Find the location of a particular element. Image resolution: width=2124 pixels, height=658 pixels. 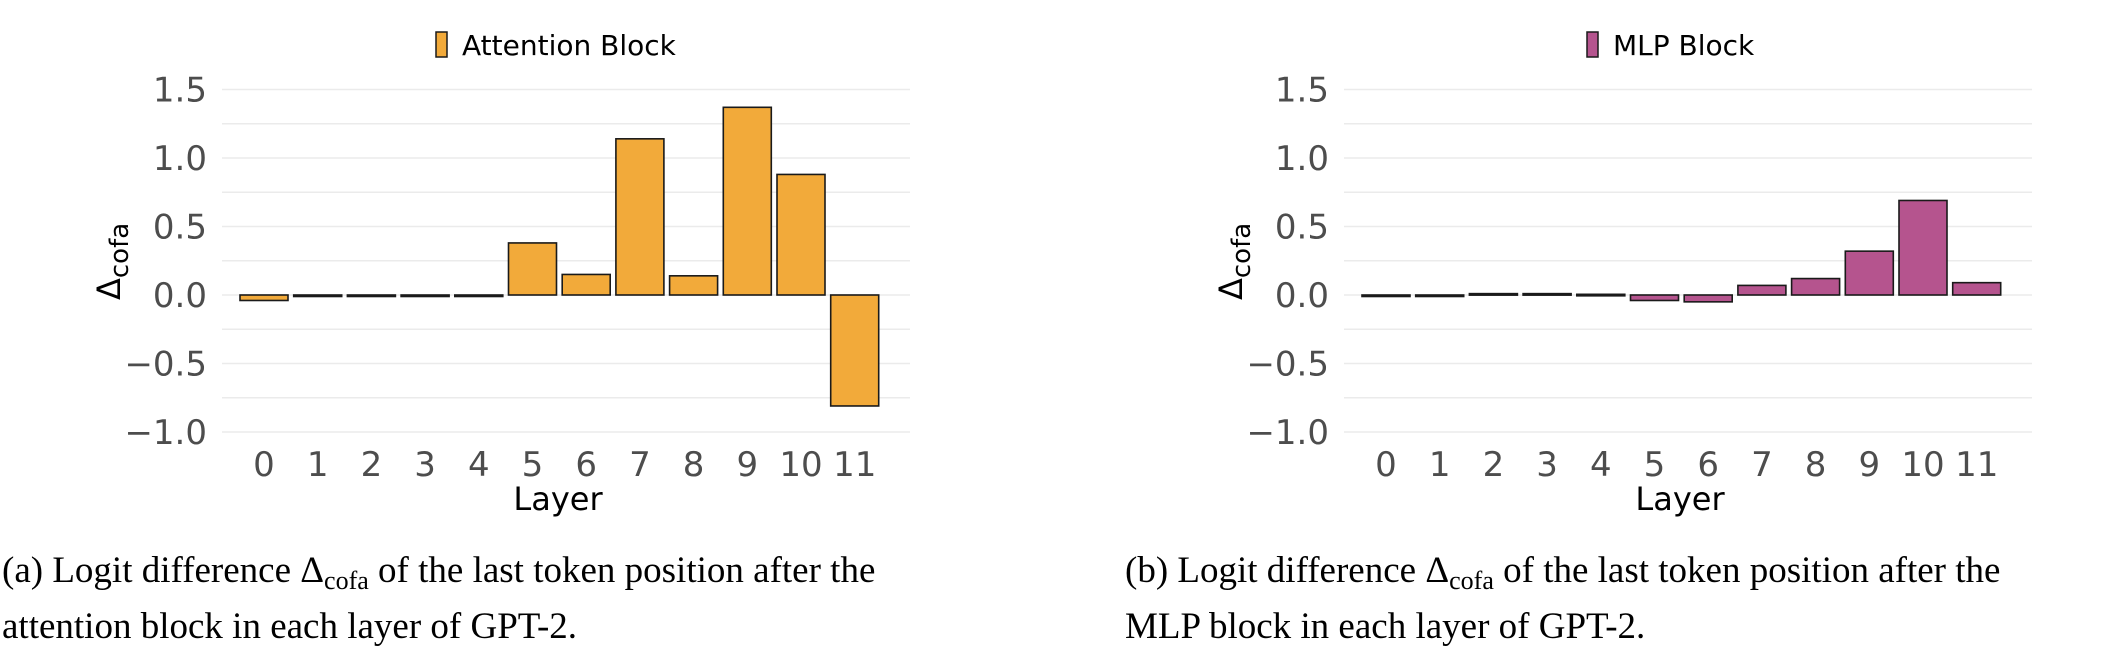

legend: Attention Block is located at coordinates (556, 45).